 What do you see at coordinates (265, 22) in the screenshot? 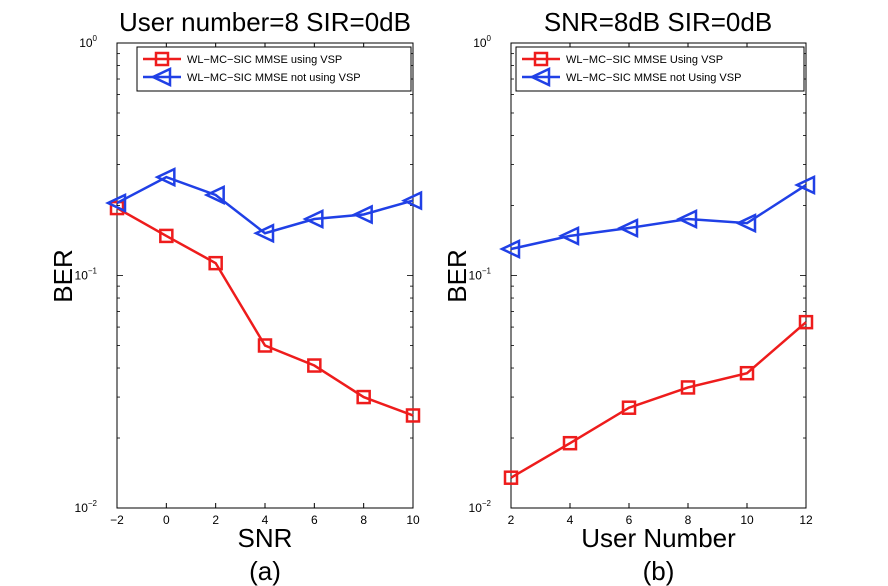
I see `chart-title: User number=8 SIR=0dB` at bounding box center [265, 22].